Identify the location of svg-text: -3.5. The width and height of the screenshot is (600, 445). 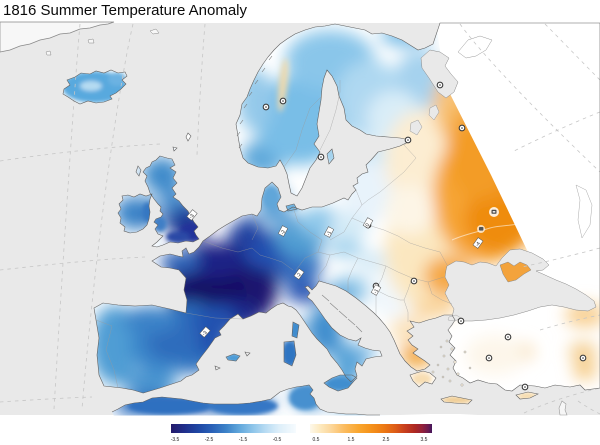
(175, 440).